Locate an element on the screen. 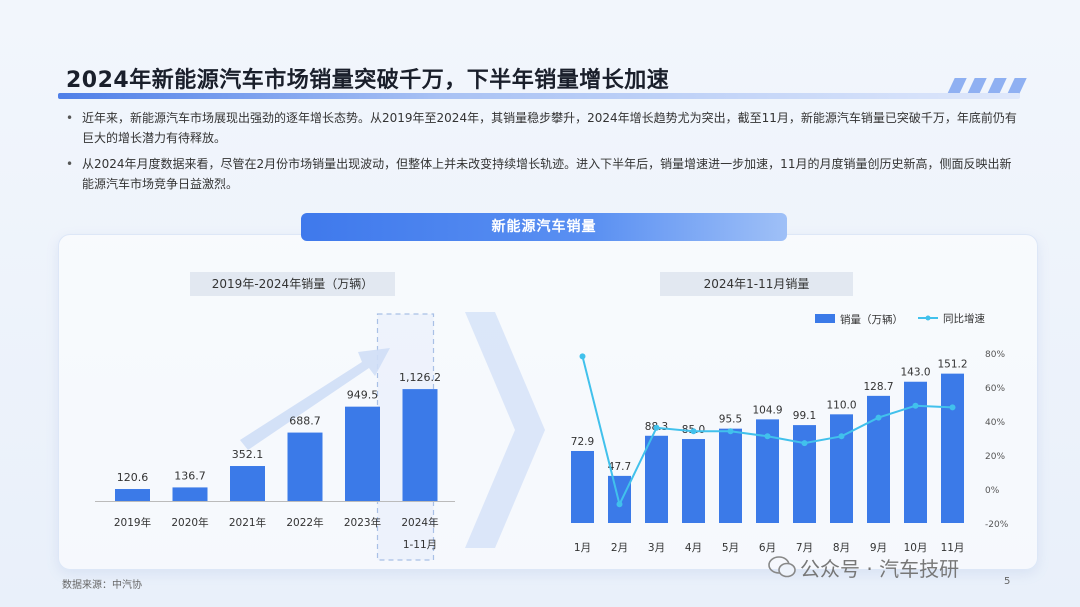 The height and width of the screenshot is (607, 1080). x-tick-label: 2019年 is located at coordinates (132, 522).